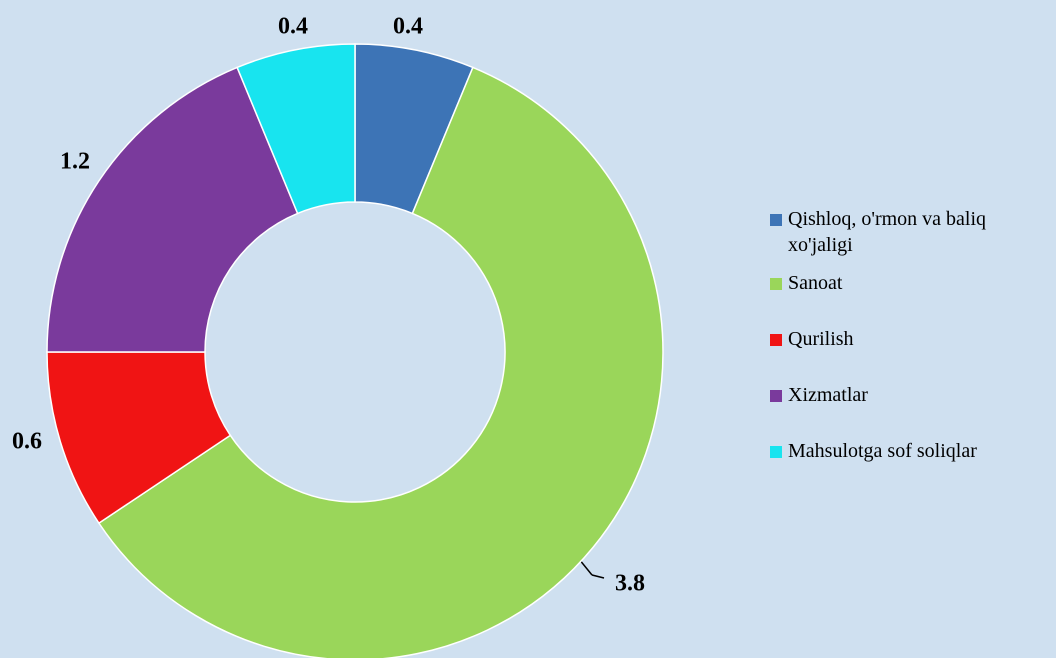 This screenshot has width=1056, height=658. What do you see at coordinates (887, 232) in the screenshot?
I see `legend-label: Qishloq, o'rmon va baliq xo'jaligi` at bounding box center [887, 232].